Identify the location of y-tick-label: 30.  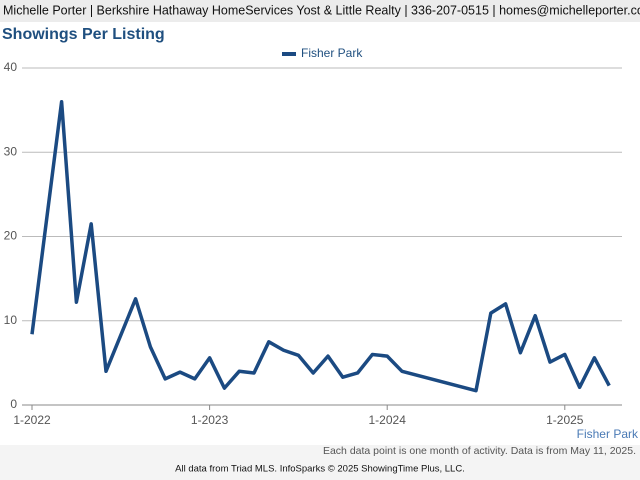
(11, 151).